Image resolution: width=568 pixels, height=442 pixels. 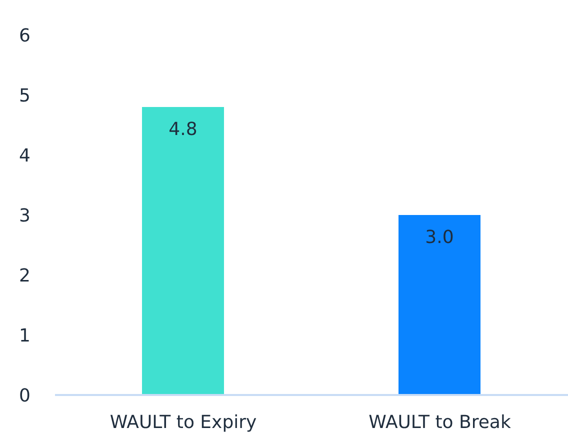 What do you see at coordinates (183, 129) in the screenshot?
I see `data-label: 4.8` at bounding box center [183, 129].